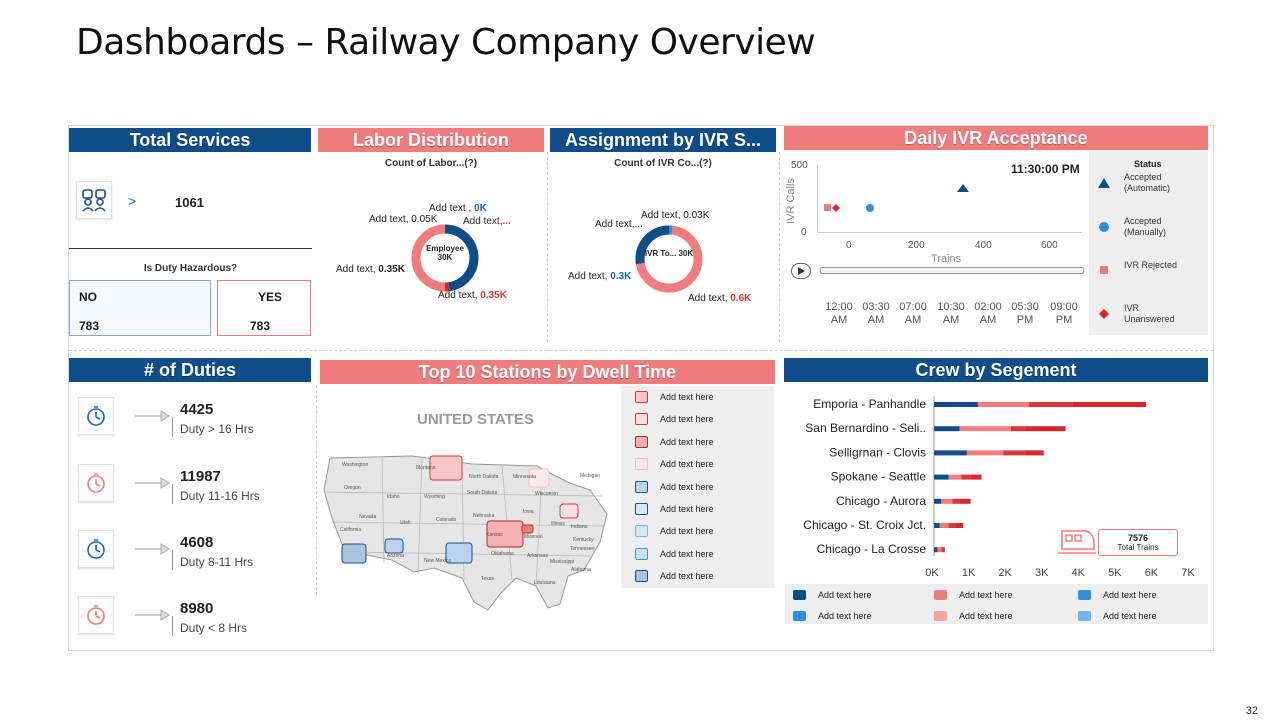 The image size is (1280, 720). I want to click on timeline-tick: 02:00 AM, so click(988, 313).